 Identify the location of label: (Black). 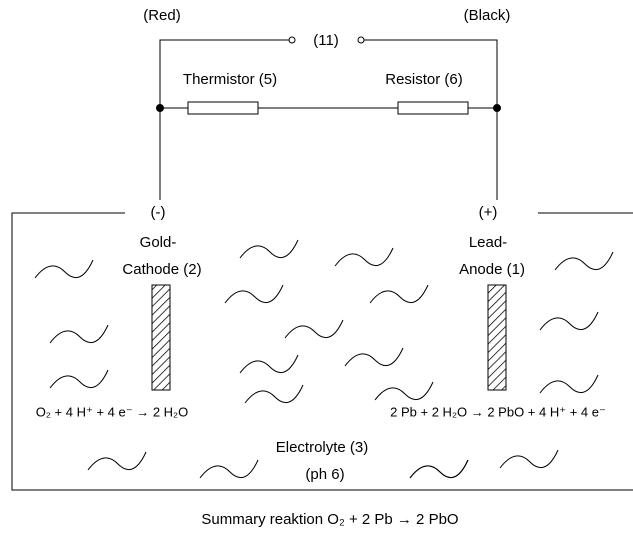
(487, 15).